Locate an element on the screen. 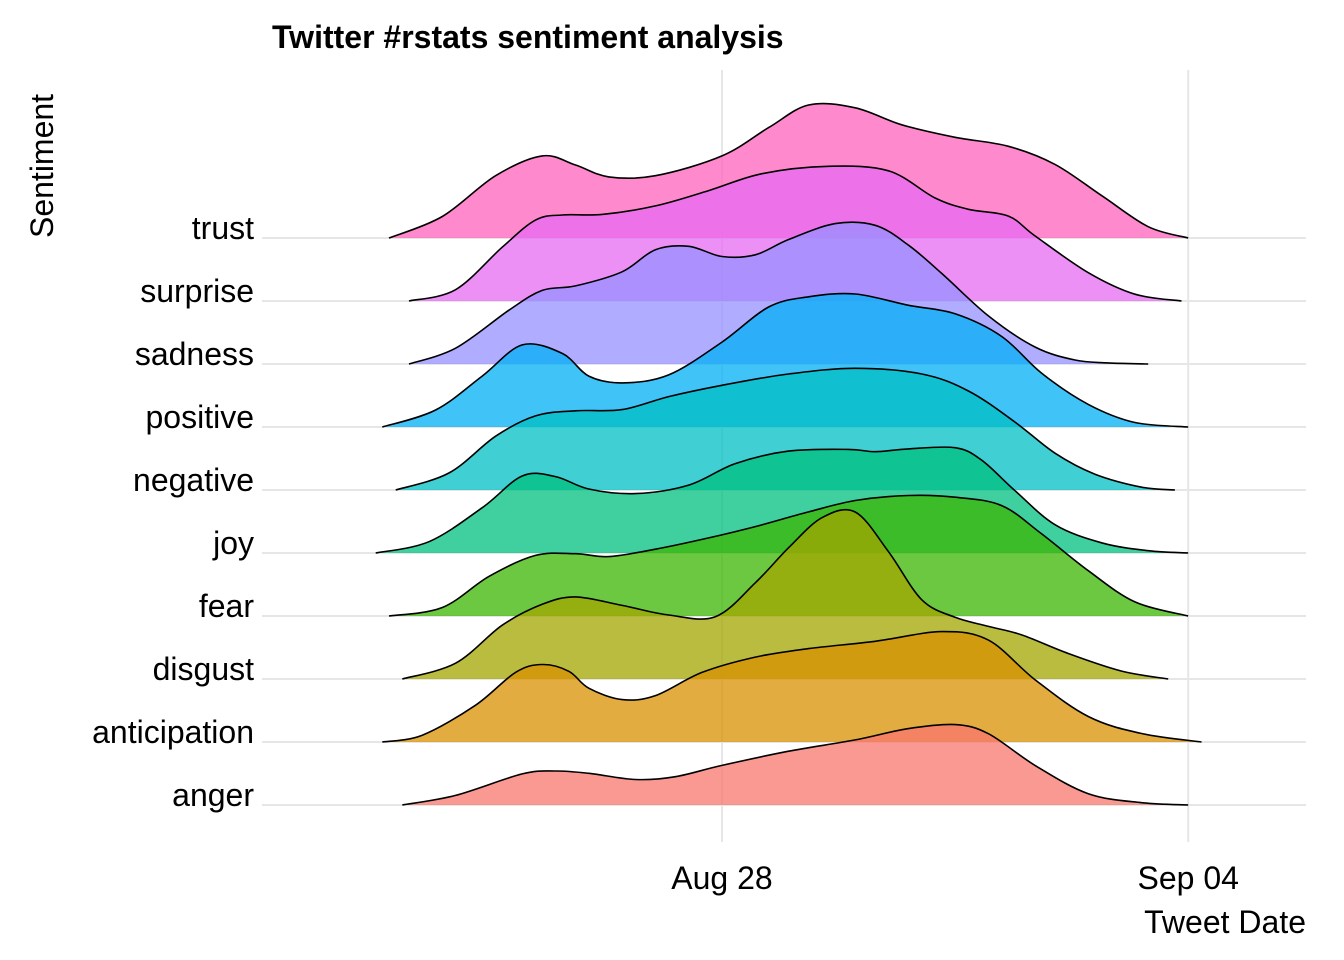  y-tick-label-joy: joy is located at coordinates (233, 543).